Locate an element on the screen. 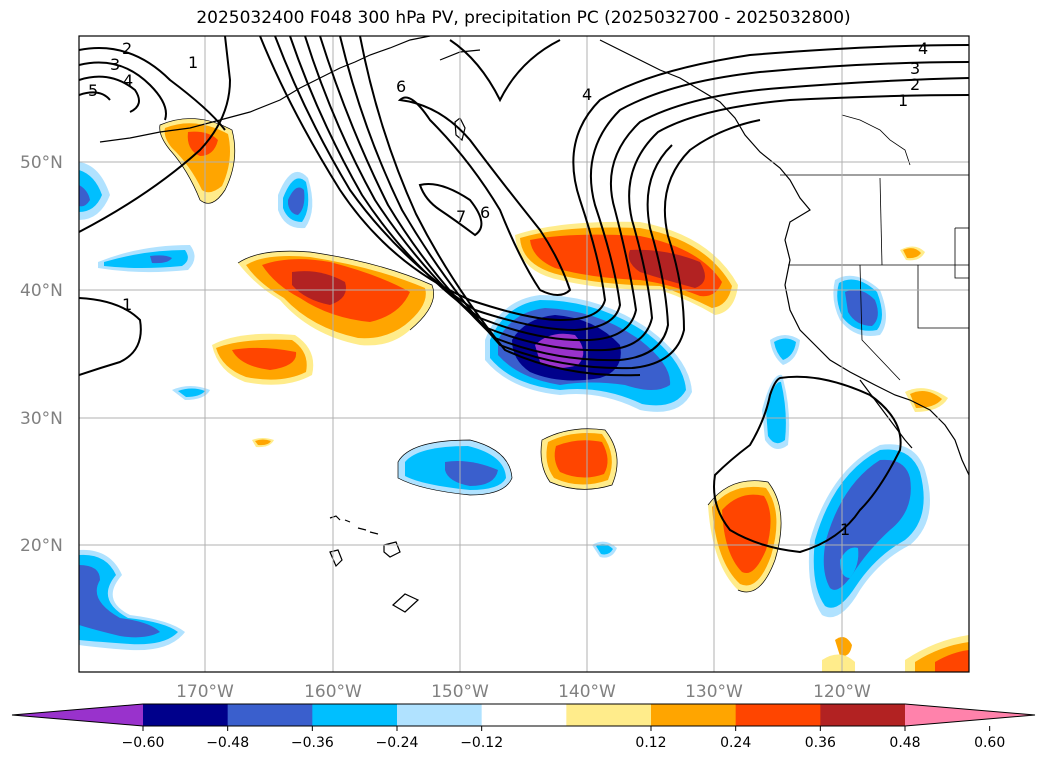 This screenshot has width=1047, height=765. colorbar-tick-label: 0.12 is located at coordinates (650, 743).